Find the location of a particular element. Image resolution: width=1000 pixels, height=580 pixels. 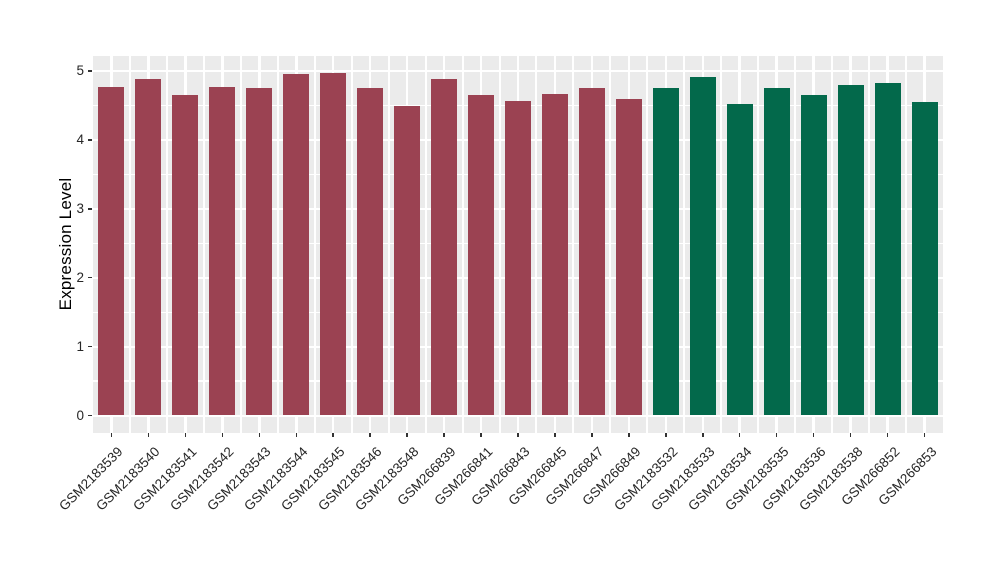

y-axis-title: Expression Level is located at coordinates (65, 244).